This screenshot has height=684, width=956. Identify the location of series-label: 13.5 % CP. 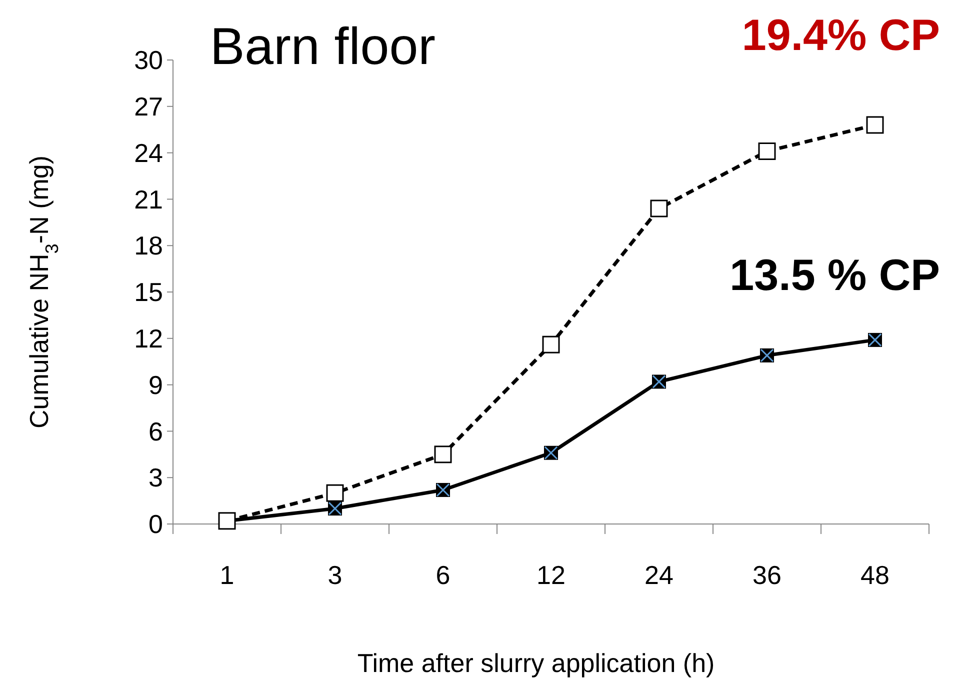
(835, 275).